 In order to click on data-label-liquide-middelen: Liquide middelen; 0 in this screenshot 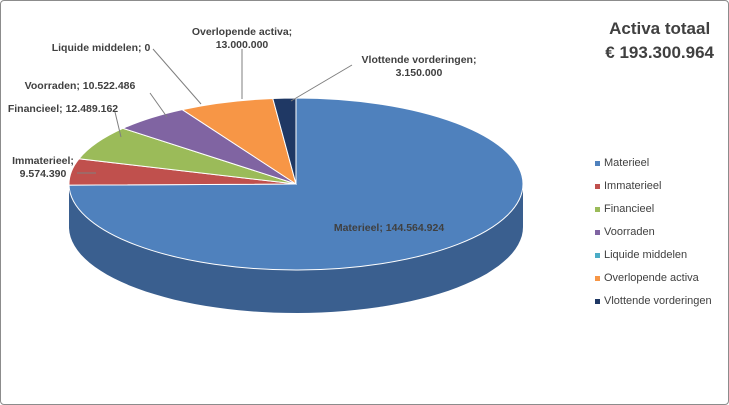, I will do `click(101, 48)`.